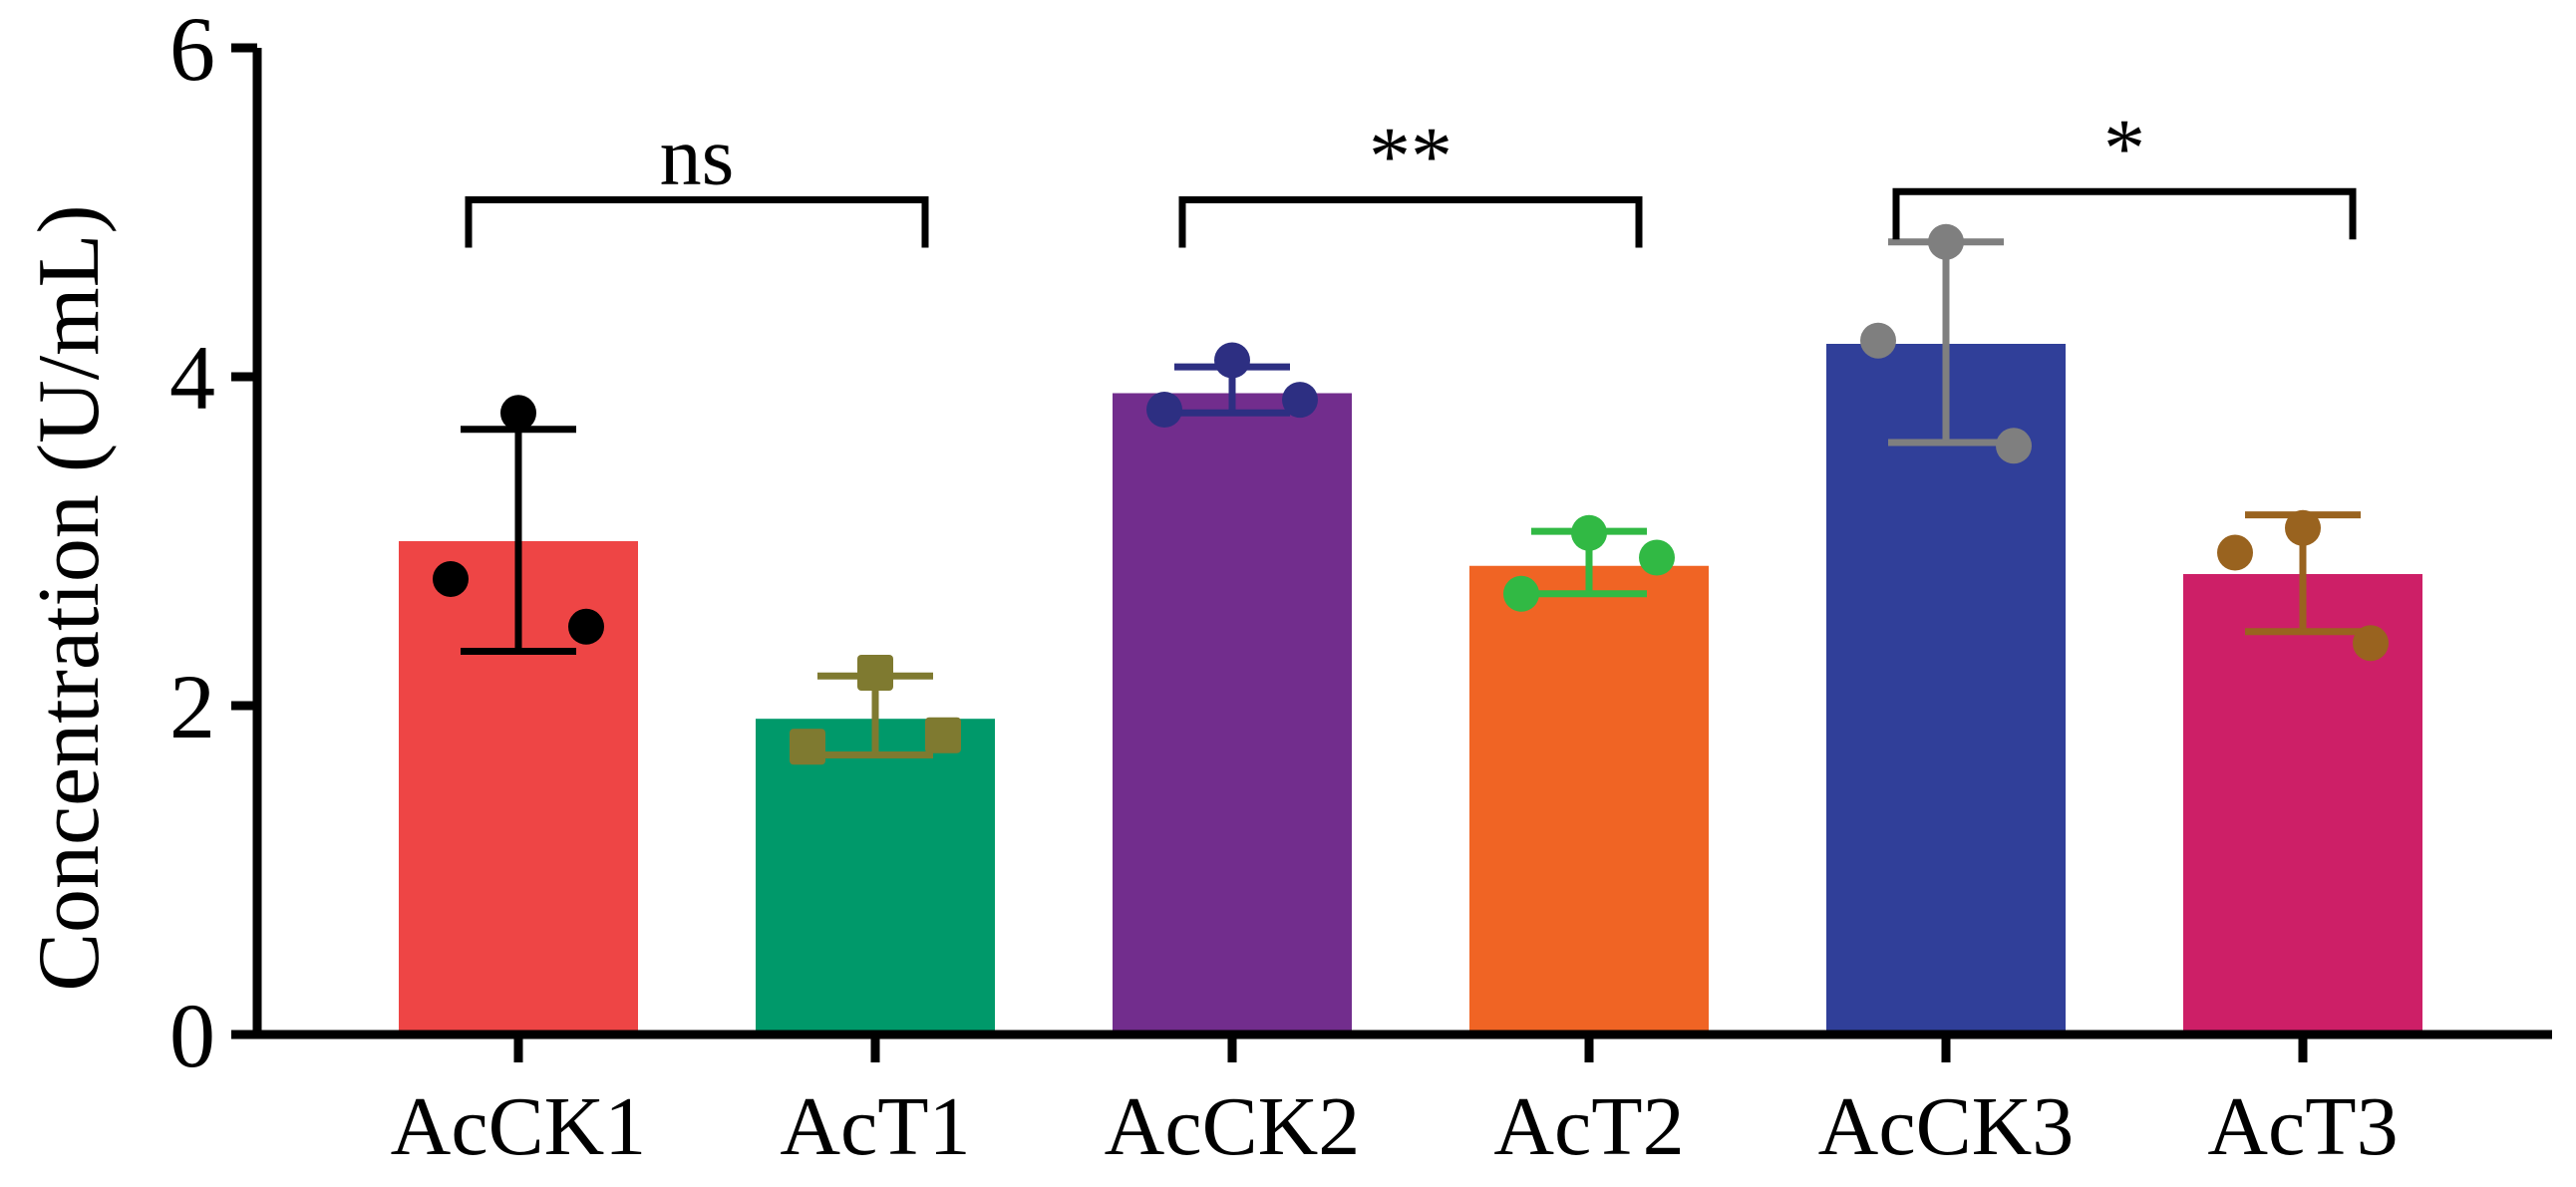  I want to click on bar-acck2, so click(1232, 714).